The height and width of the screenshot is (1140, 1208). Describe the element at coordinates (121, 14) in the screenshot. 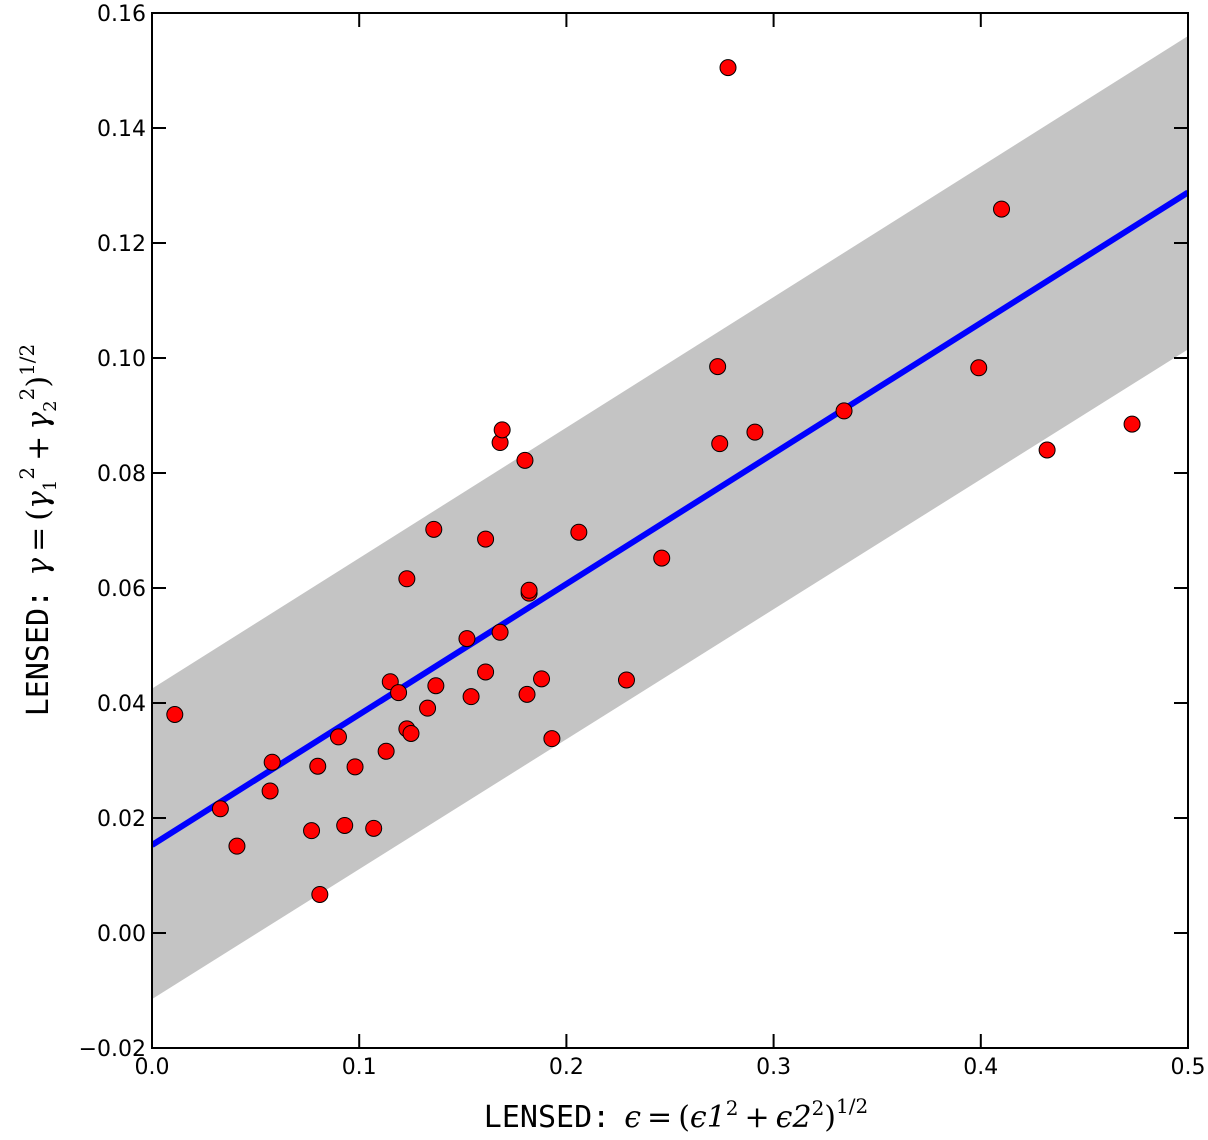

I see `y-tick-label: 0.16` at that location.